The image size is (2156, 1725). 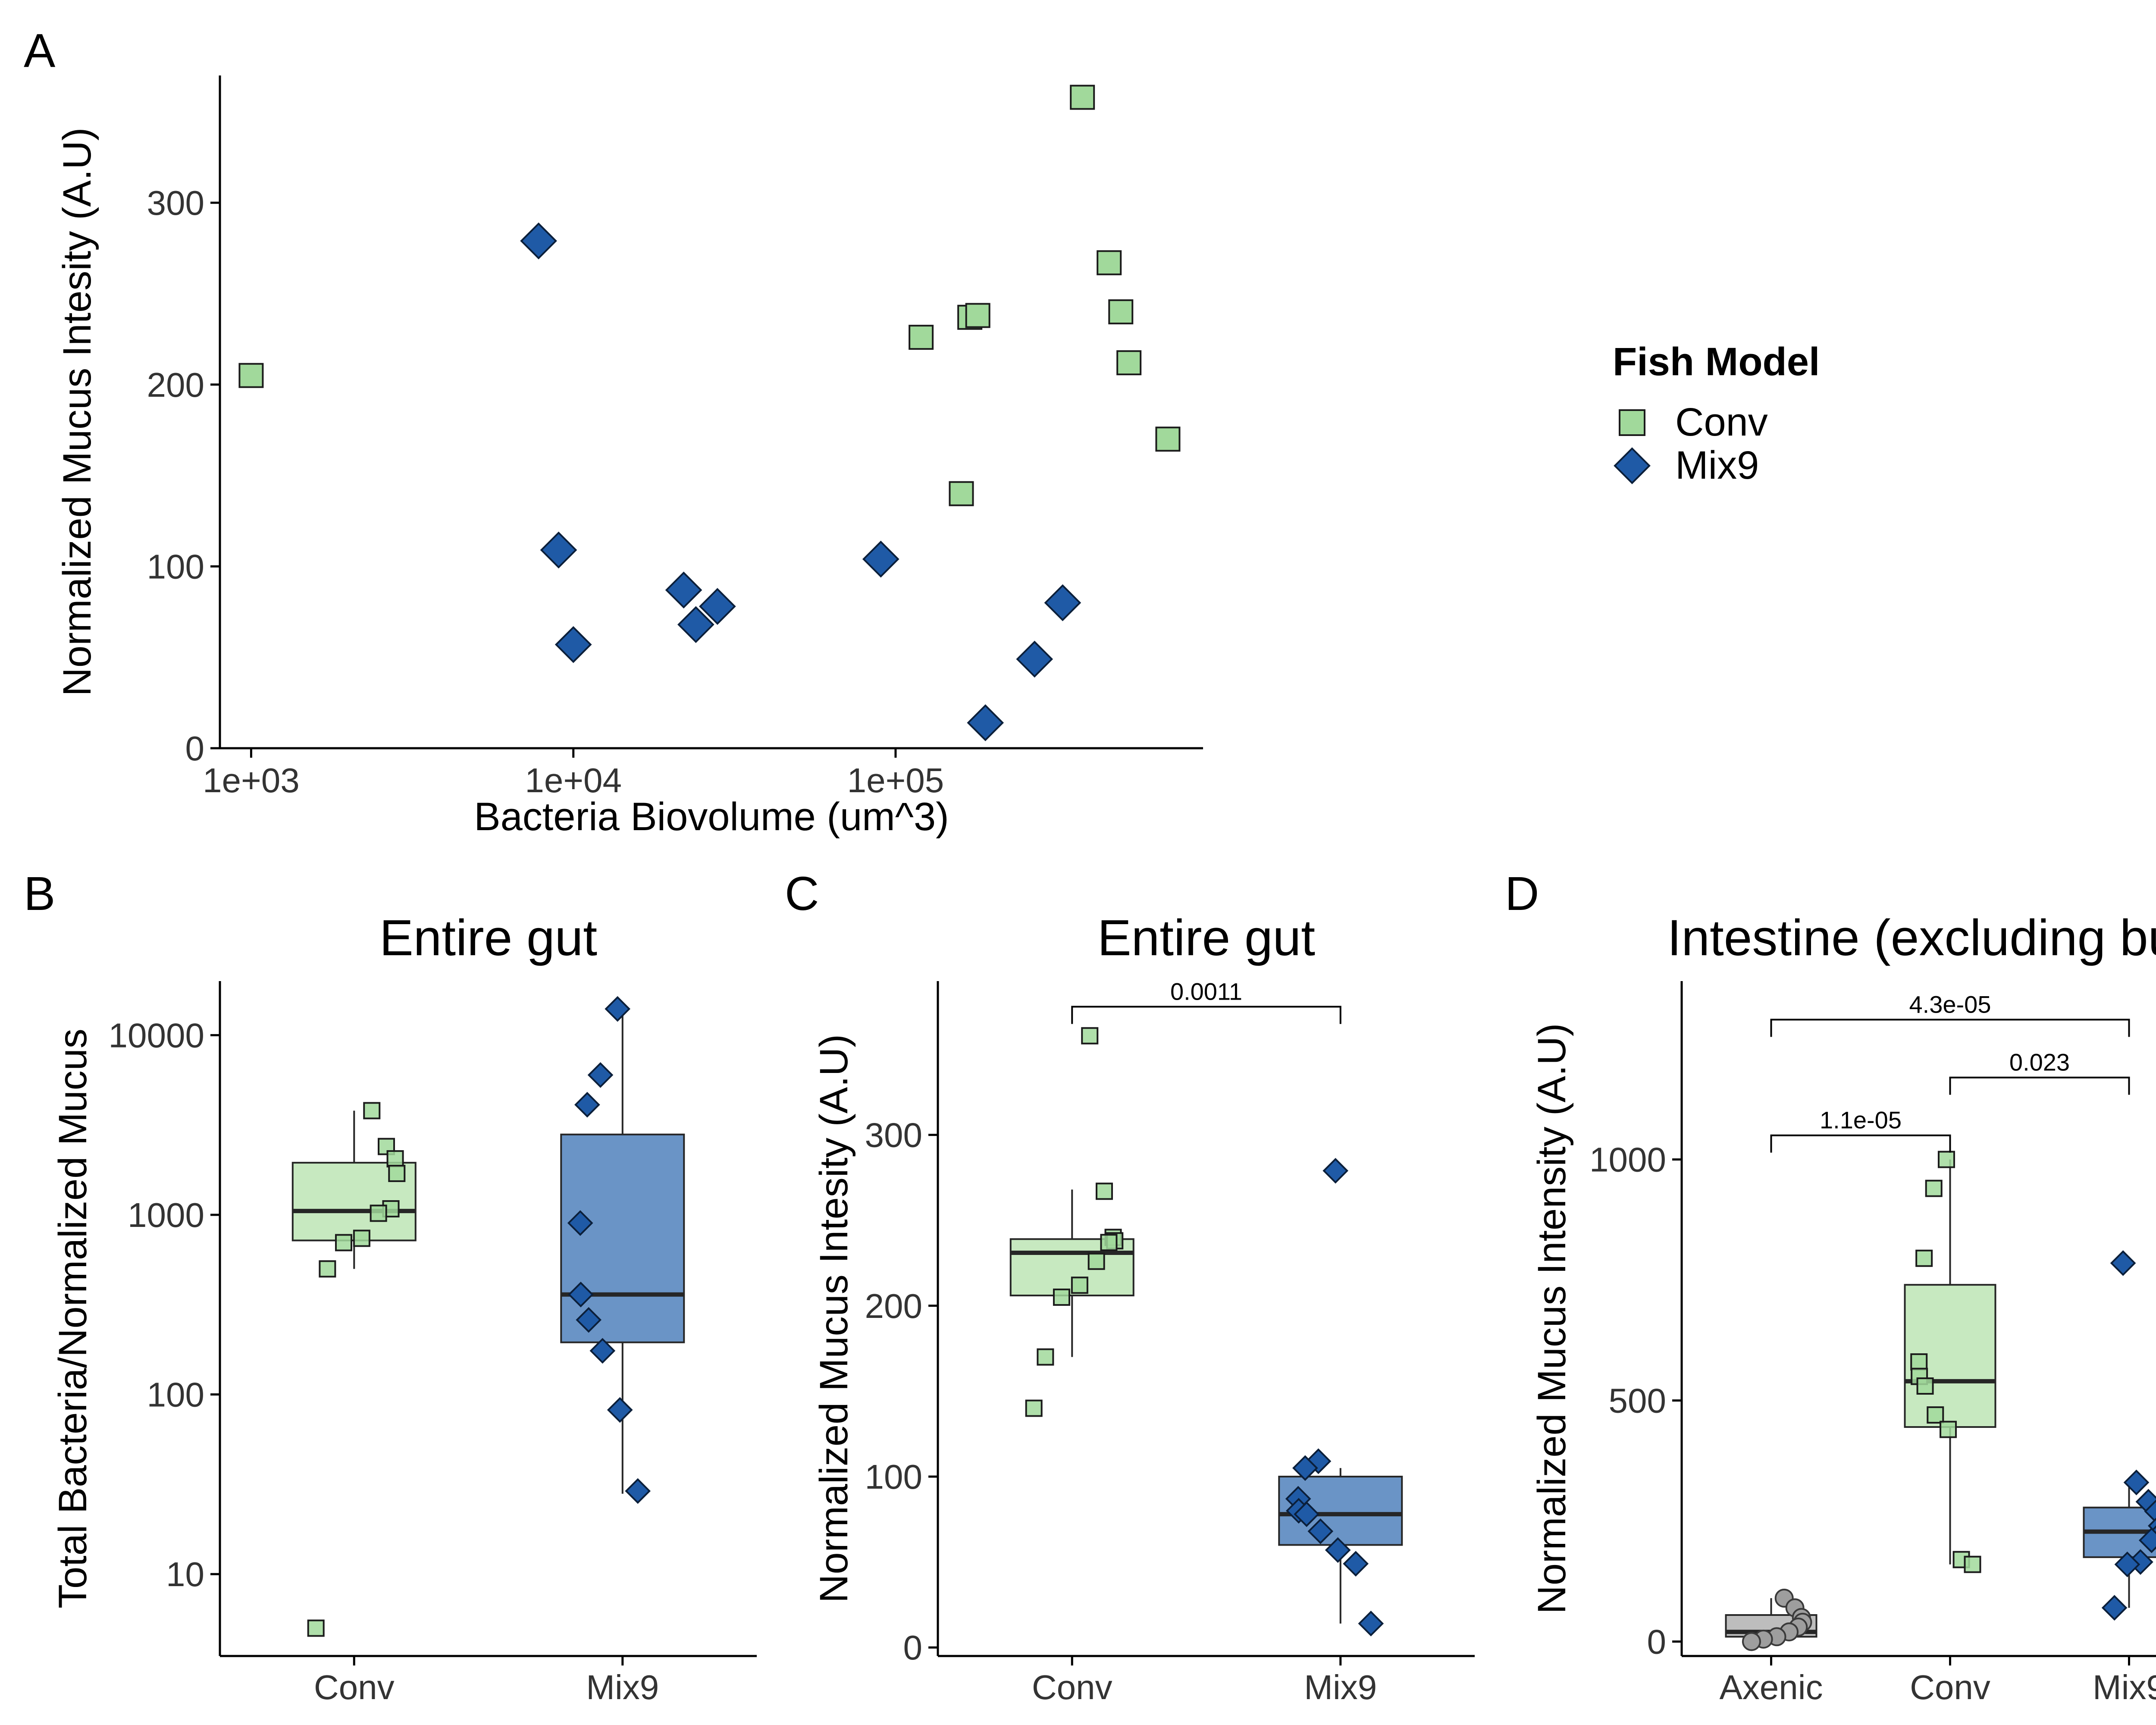 I want to click on panel-d-y-tick-label: 0, so click(x=1657, y=1642).